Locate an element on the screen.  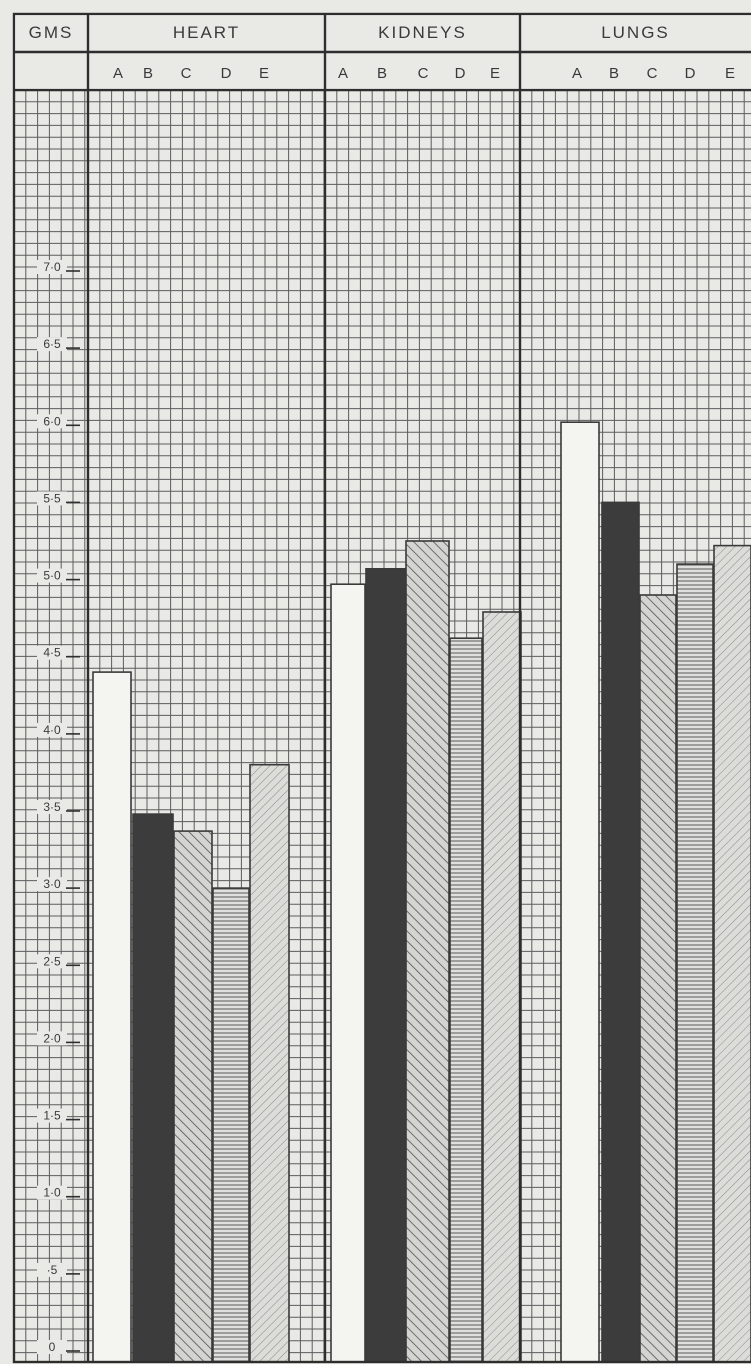
bar-heart-c is located at coordinates (193, 1096).